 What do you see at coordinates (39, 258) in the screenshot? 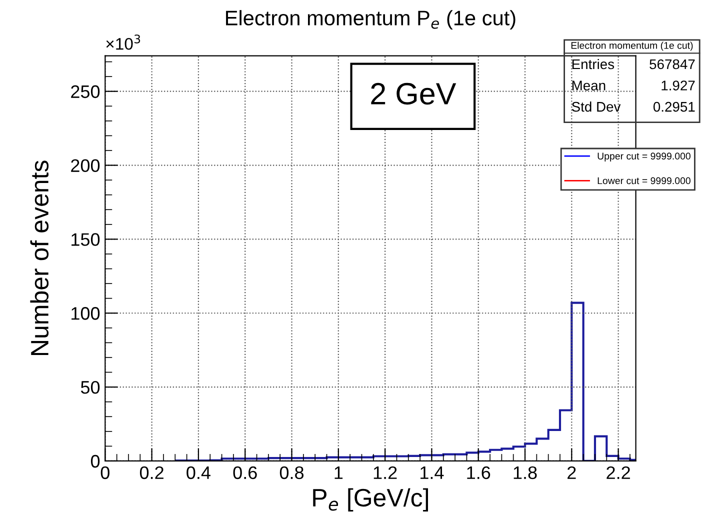
I see `y-axis-title: Number of events` at bounding box center [39, 258].